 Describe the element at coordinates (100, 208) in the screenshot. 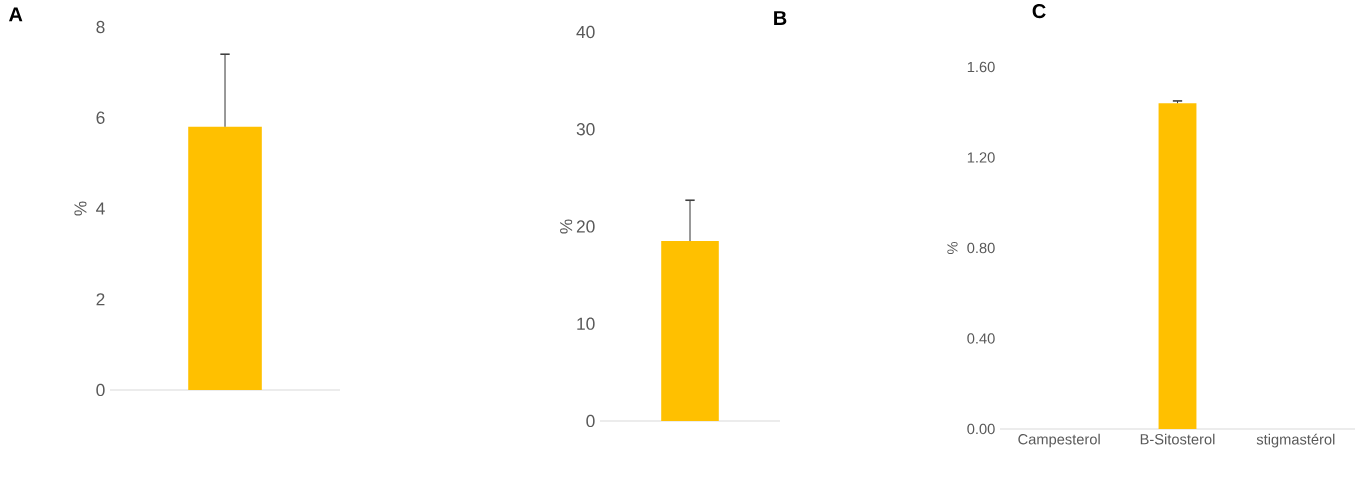

I see `y-tick-label: 4` at that location.